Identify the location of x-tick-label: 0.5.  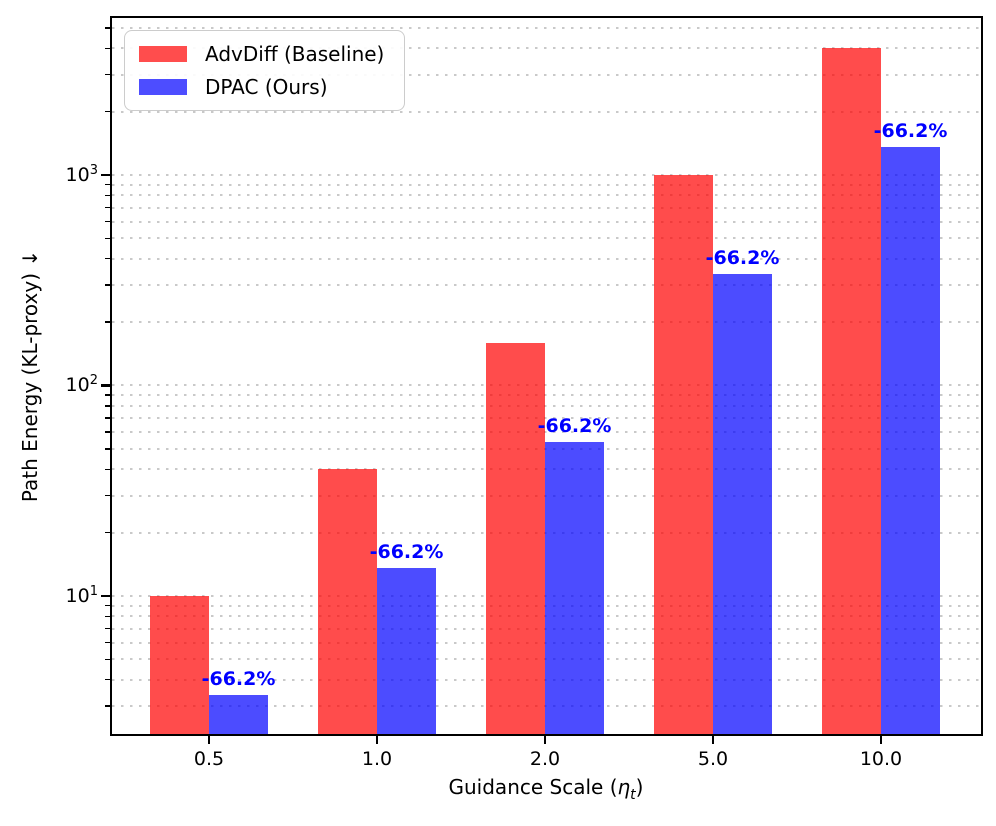
(209, 759).